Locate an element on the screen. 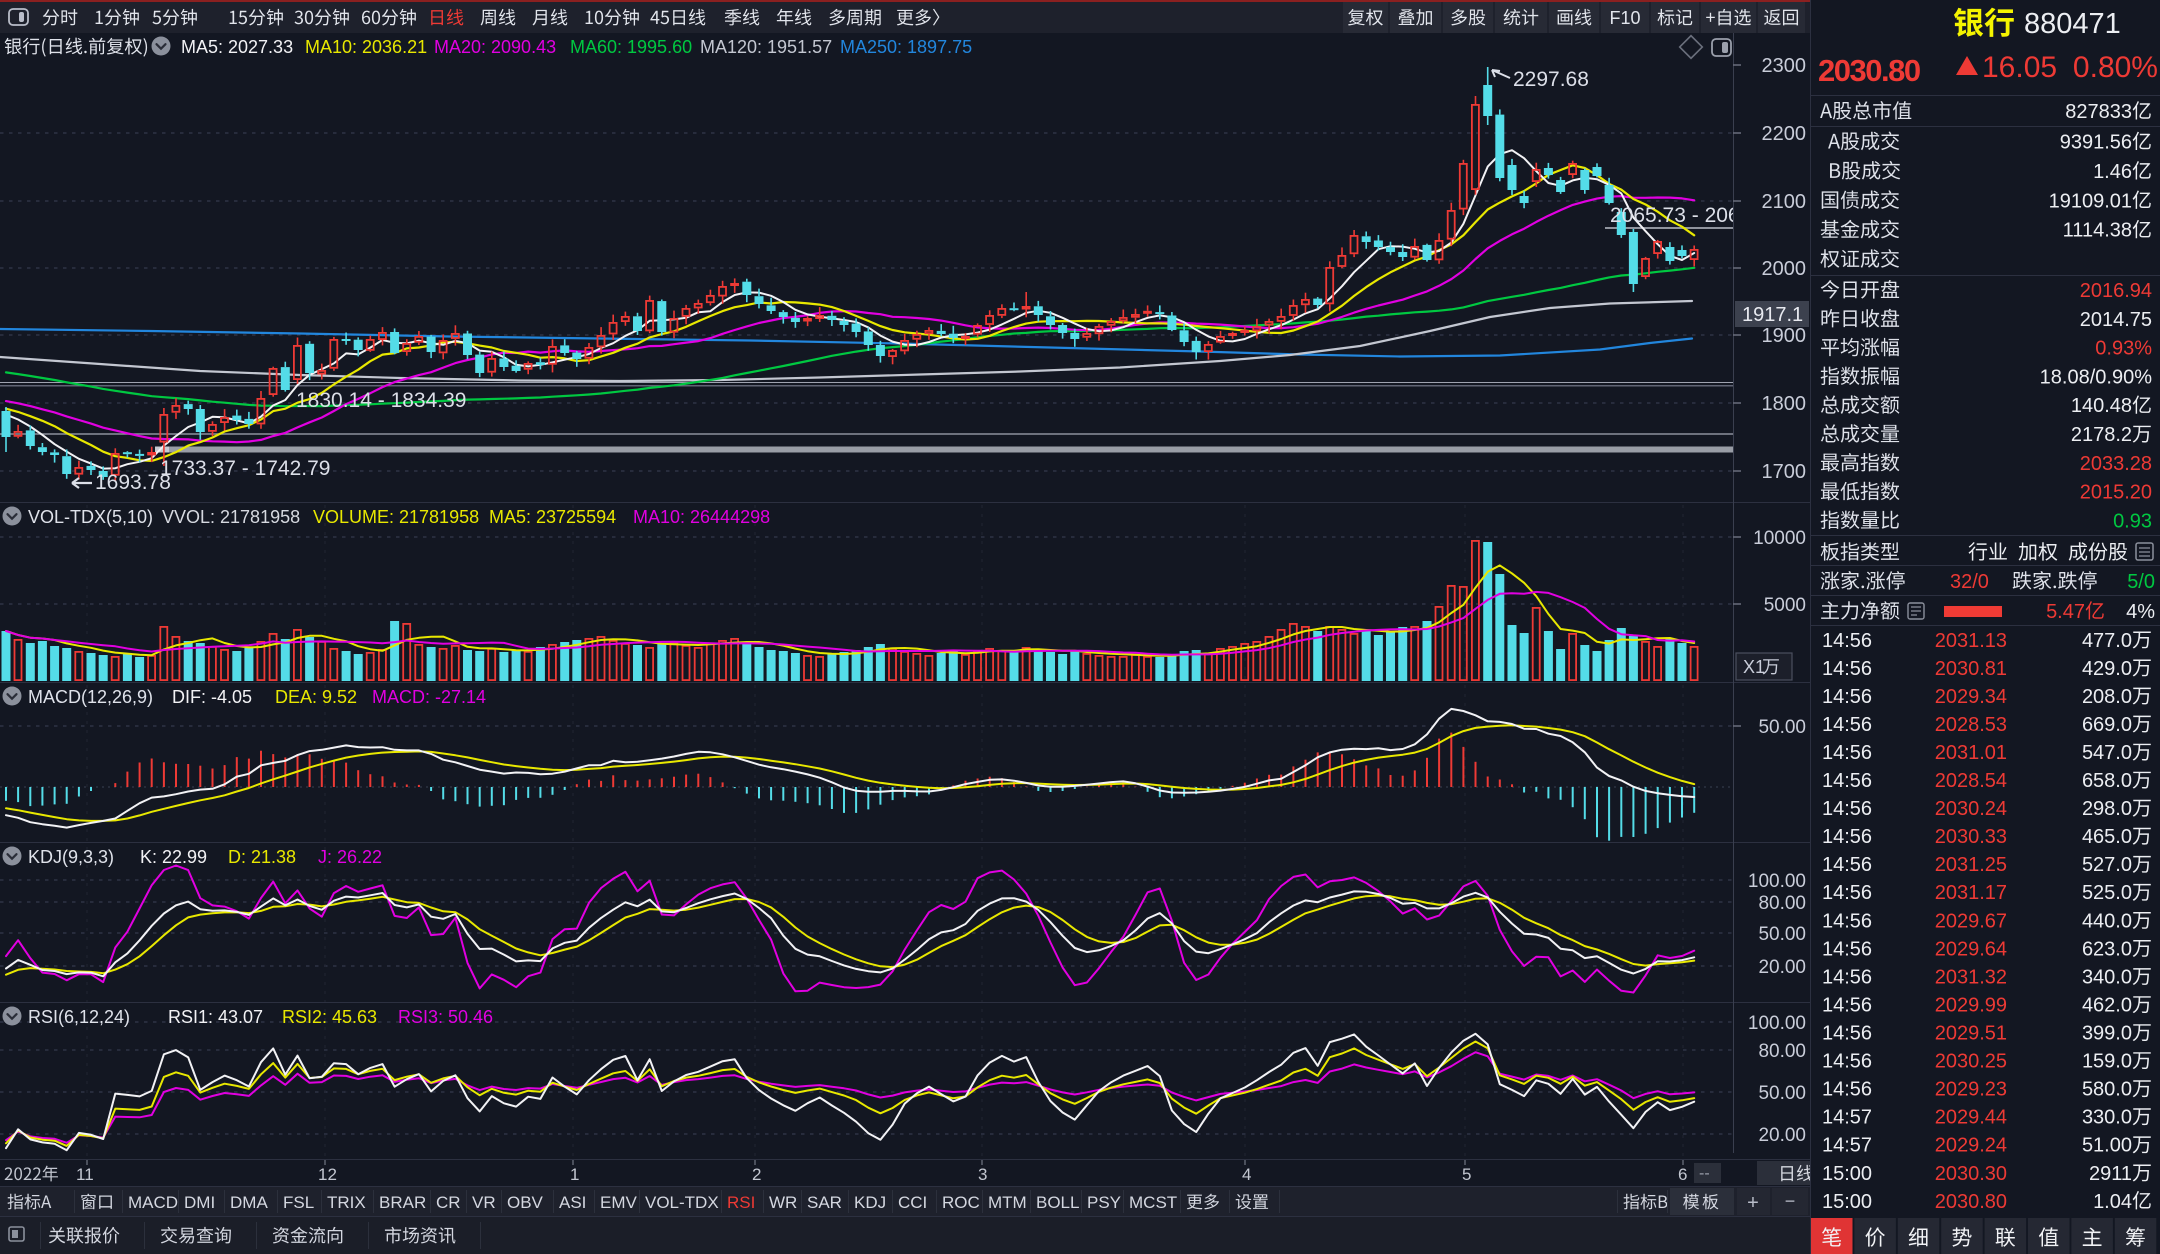 The image size is (2160, 1254). svg-text: MA10: 26444298 is located at coordinates (701, 517).